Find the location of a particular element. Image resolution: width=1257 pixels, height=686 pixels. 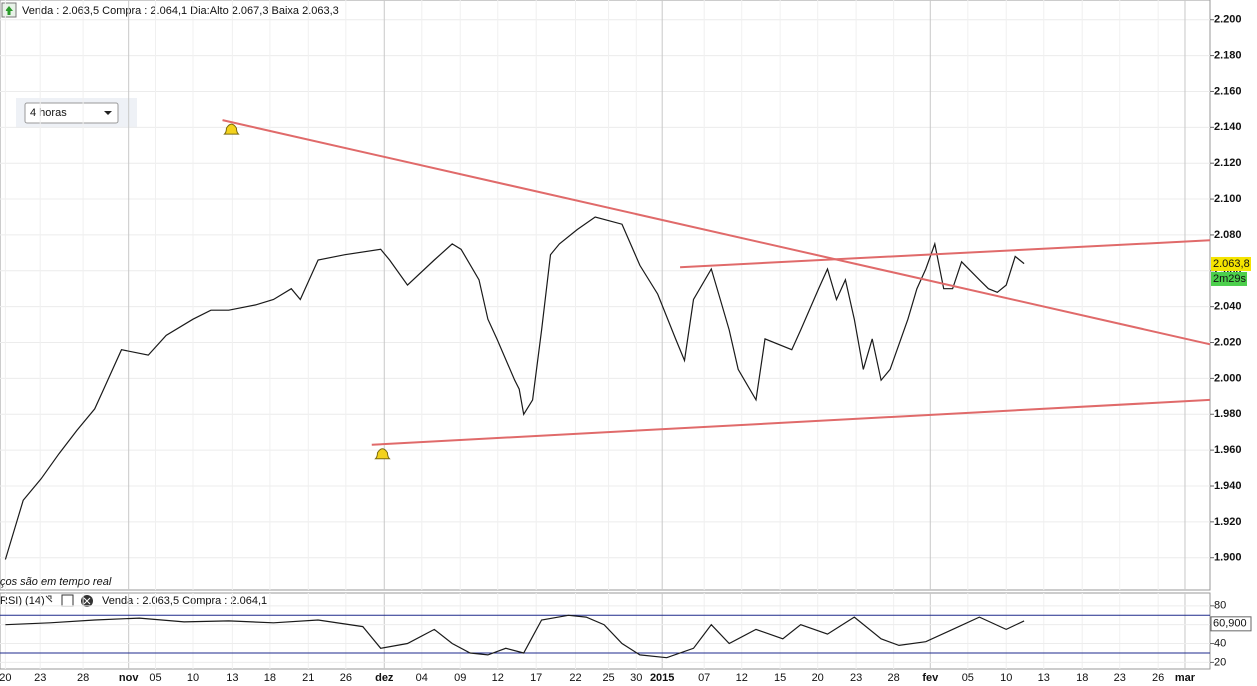

rsi-quote: Venda : 2.063,5 Compra : 2.064,1 is located at coordinates (184, 601).